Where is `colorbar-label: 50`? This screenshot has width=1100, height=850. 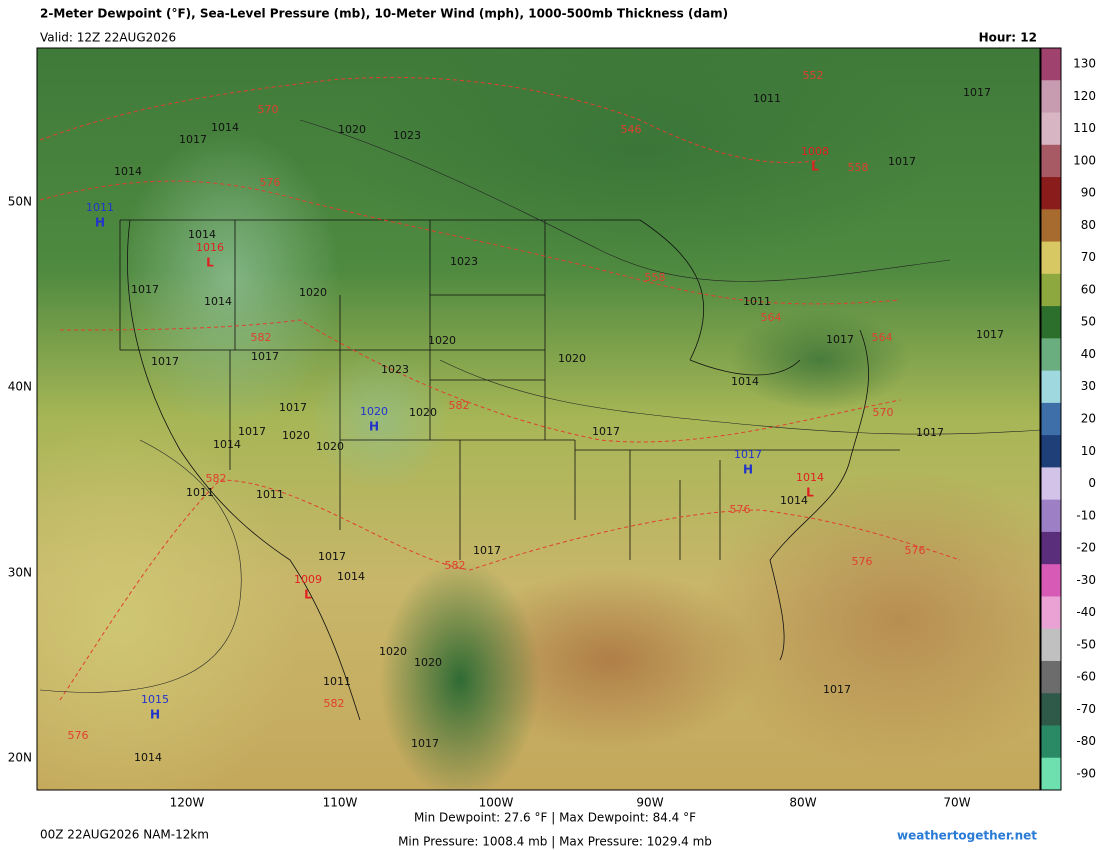
colorbar-label: 50 is located at coordinates (1088, 322).